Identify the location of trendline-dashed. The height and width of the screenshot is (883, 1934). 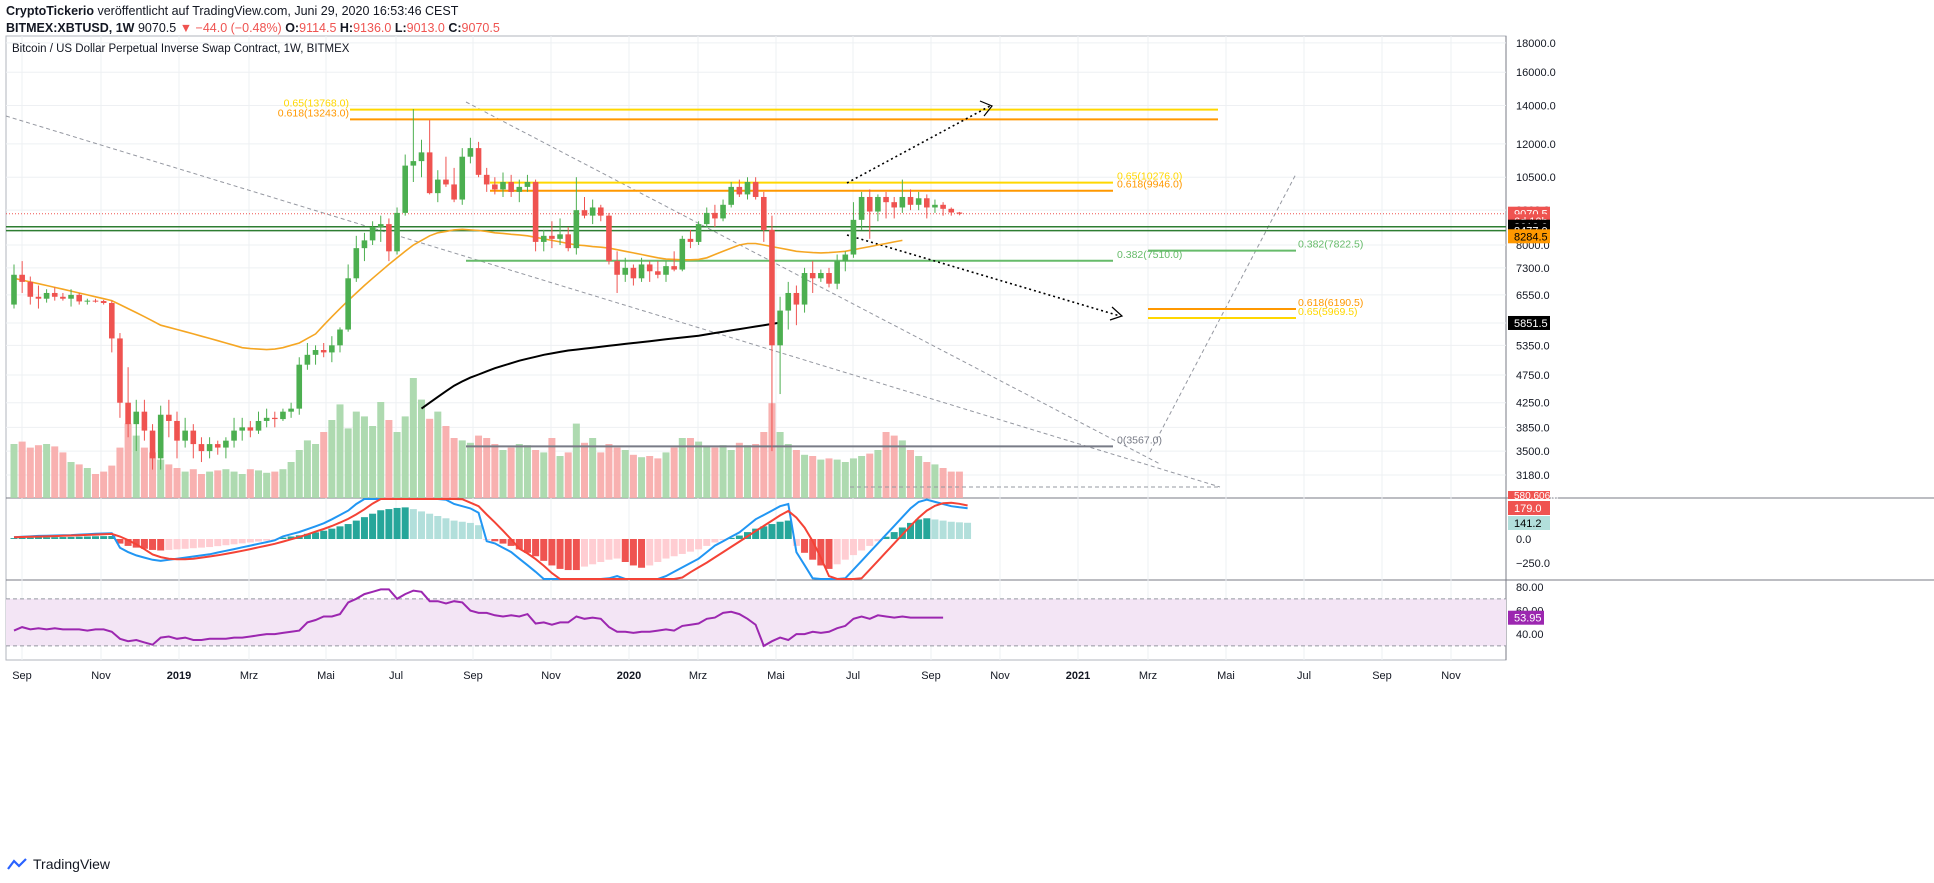
(1223, 313).